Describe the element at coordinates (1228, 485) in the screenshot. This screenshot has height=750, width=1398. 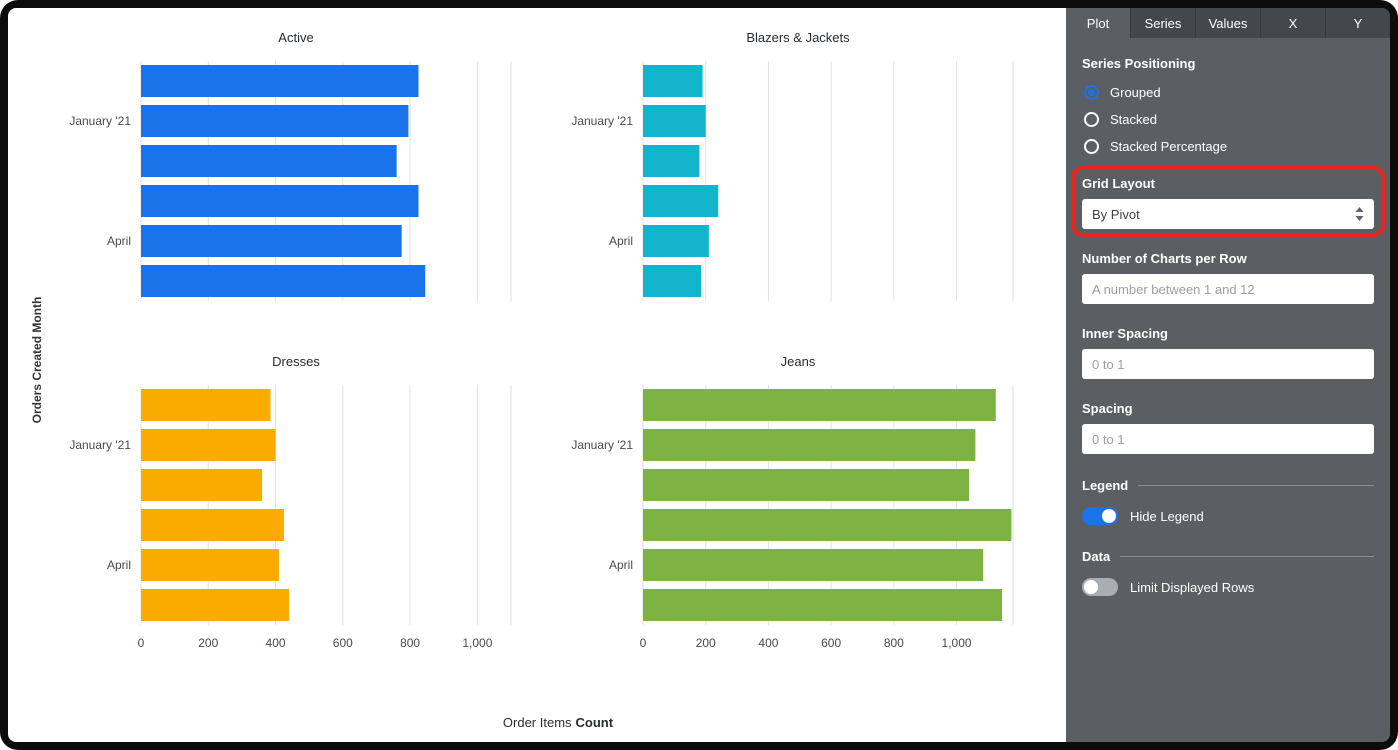
I see `legend-section-header: Legend` at that location.